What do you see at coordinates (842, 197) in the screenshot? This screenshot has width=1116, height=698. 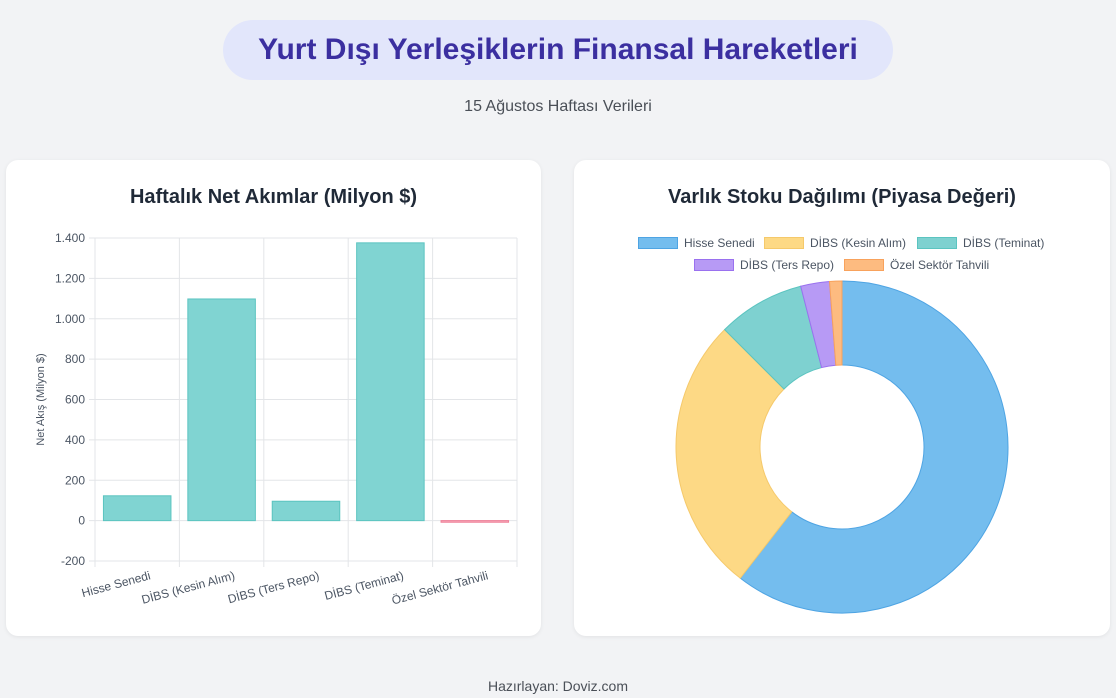 I see `donut-chart-title: Varlık Stoku Dağılımı (Piyasa Değeri)` at bounding box center [842, 197].